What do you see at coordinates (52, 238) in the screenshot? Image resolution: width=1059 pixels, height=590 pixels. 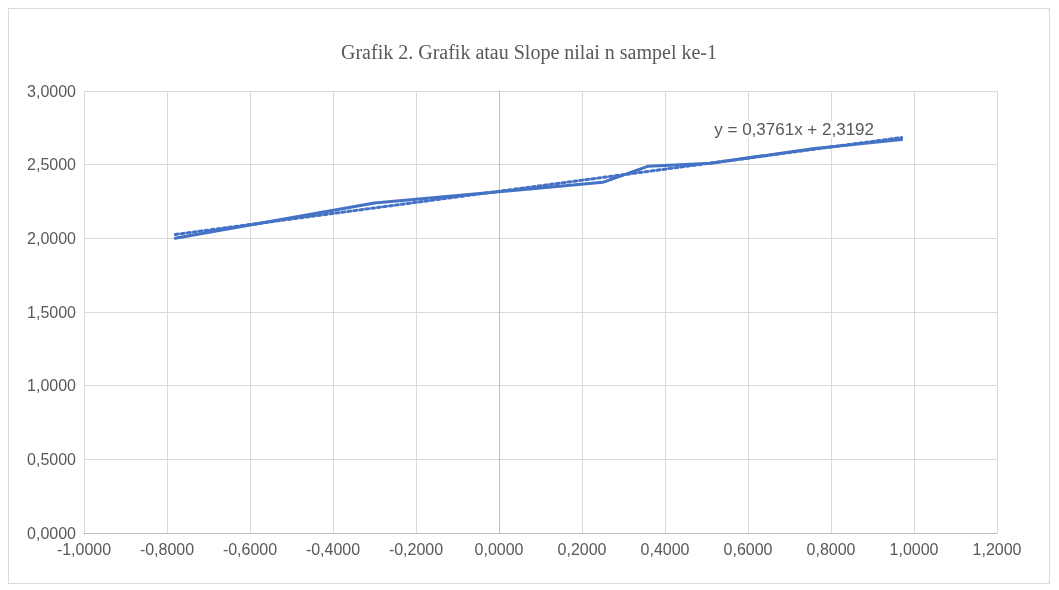 I see `y-tick-label: 2,0000` at bounding box center [52, 238].